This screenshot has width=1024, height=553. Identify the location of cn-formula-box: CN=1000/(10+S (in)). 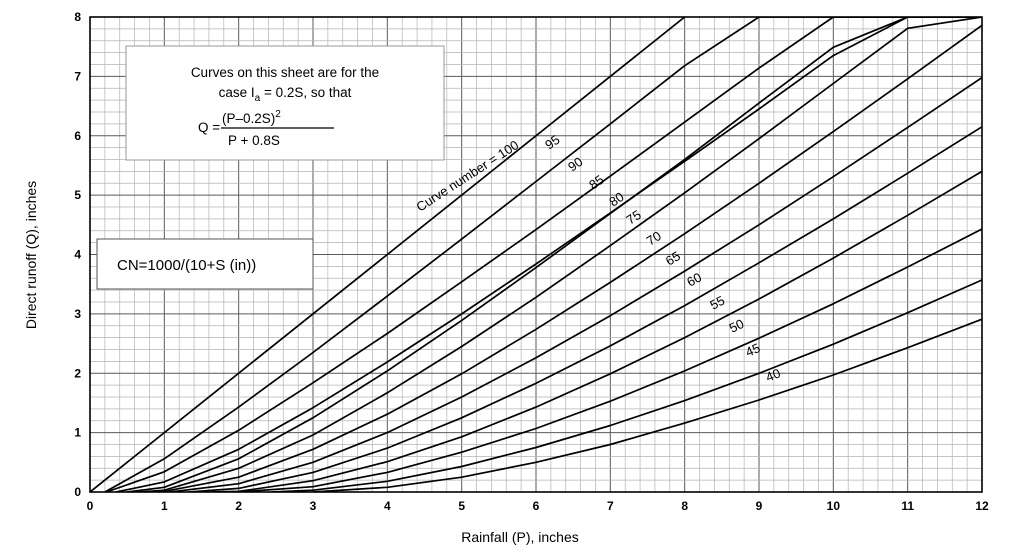
(205, 264).